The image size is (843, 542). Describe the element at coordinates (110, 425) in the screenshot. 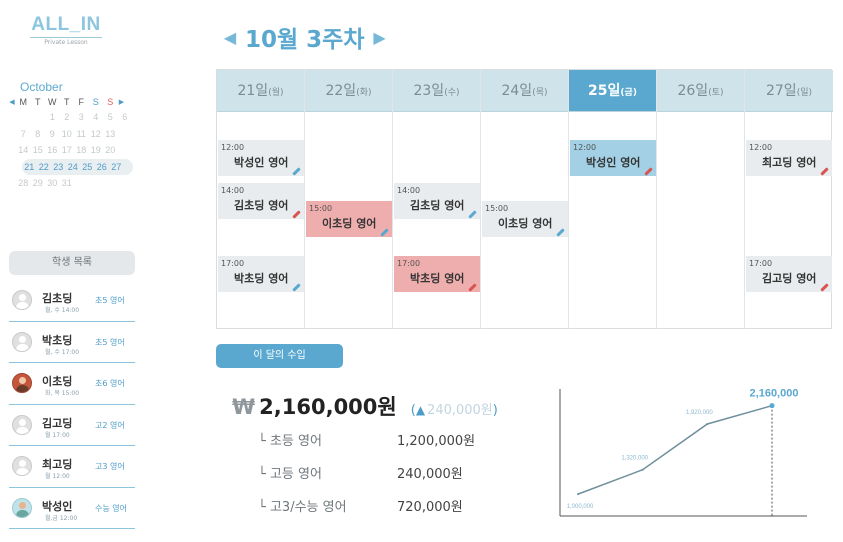

I see `student-class: 고2 영어` at that location.